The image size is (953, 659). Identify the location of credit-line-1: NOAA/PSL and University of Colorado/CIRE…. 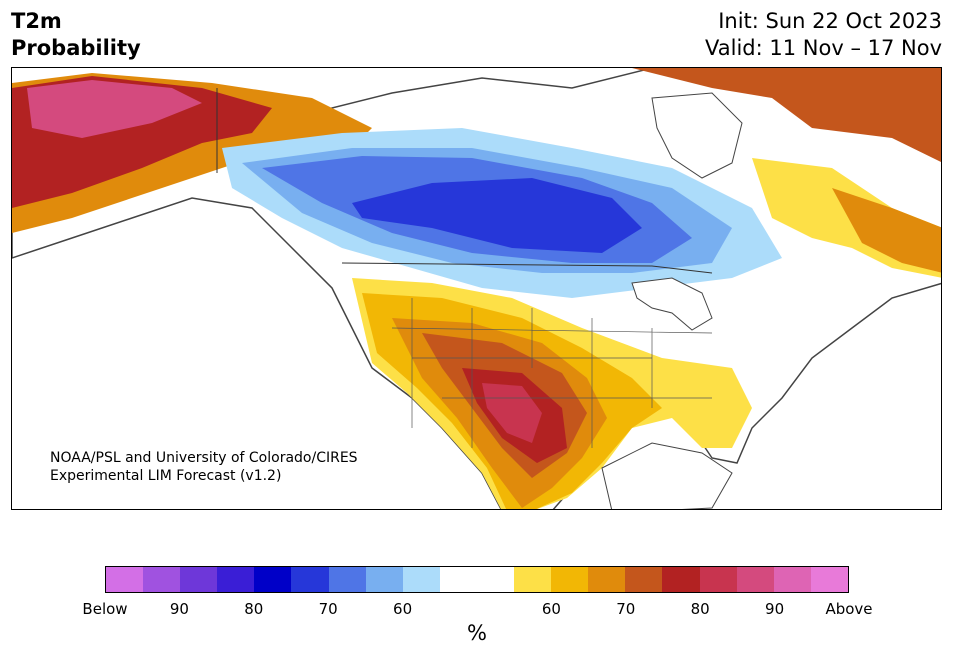
(204, 458).